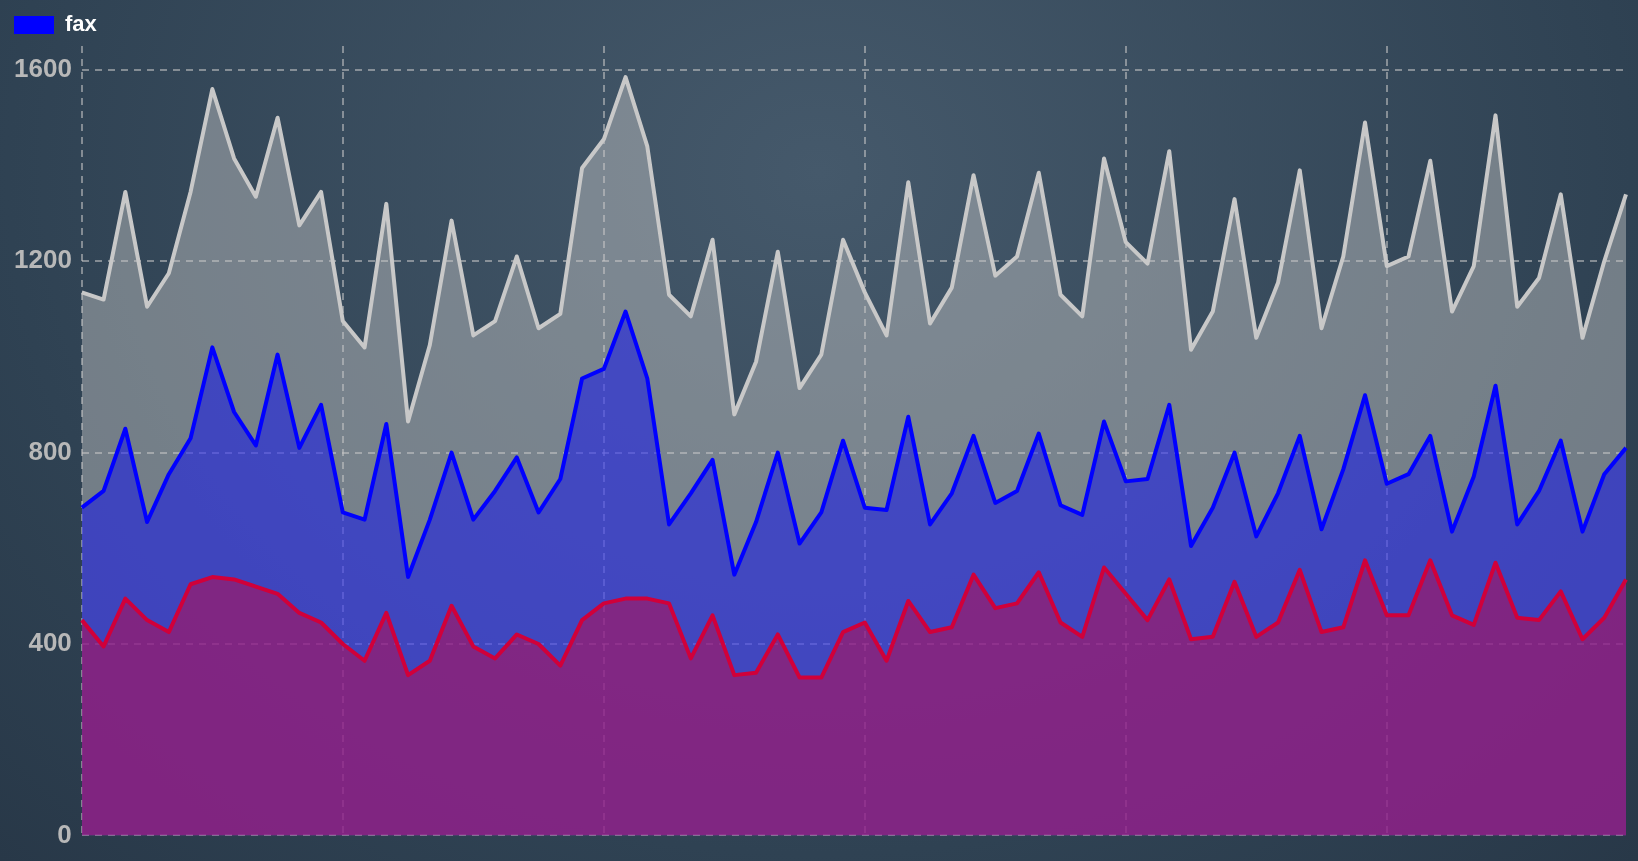 The width and height of the screenshot is (1638, 861). What do you see at coordinates (43, 68) in the screenshot?
I see `y-tick-label: 1600` at bounding box center [43, 68].